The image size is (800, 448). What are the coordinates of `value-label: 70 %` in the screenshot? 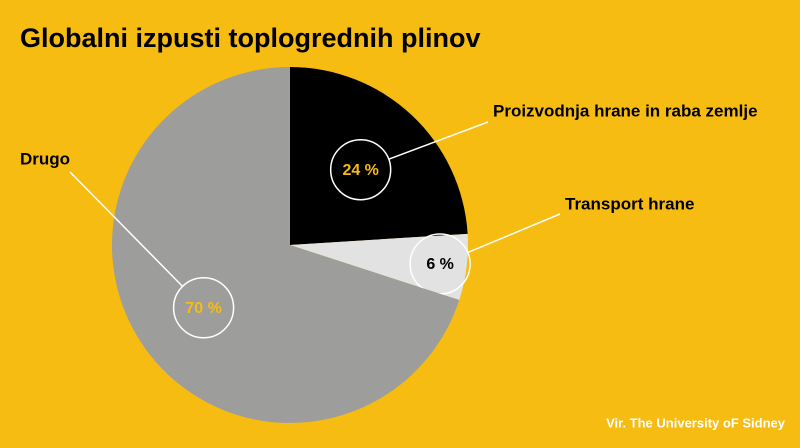 It's located at (203, 308).